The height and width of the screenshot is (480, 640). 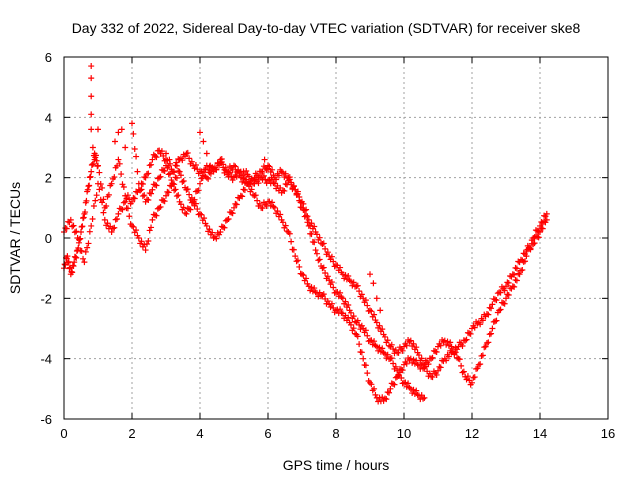 What do you see at coordinates (48, 57) in the screenshot?
I see `y-tick-label: 6` at bounding box center [48, 57].